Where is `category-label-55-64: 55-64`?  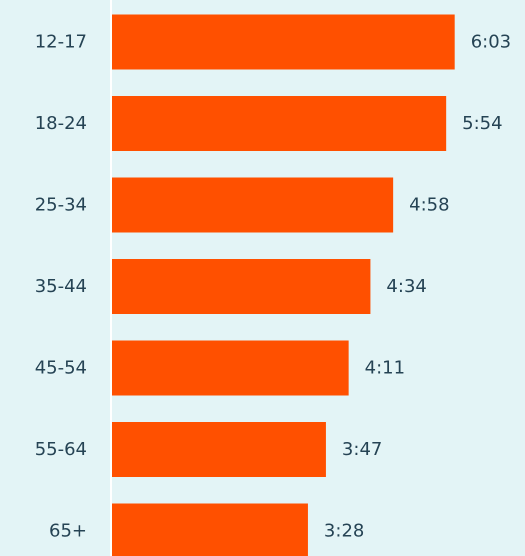
category-label-55-64: 55-64 is located at coordinates (61, 449).